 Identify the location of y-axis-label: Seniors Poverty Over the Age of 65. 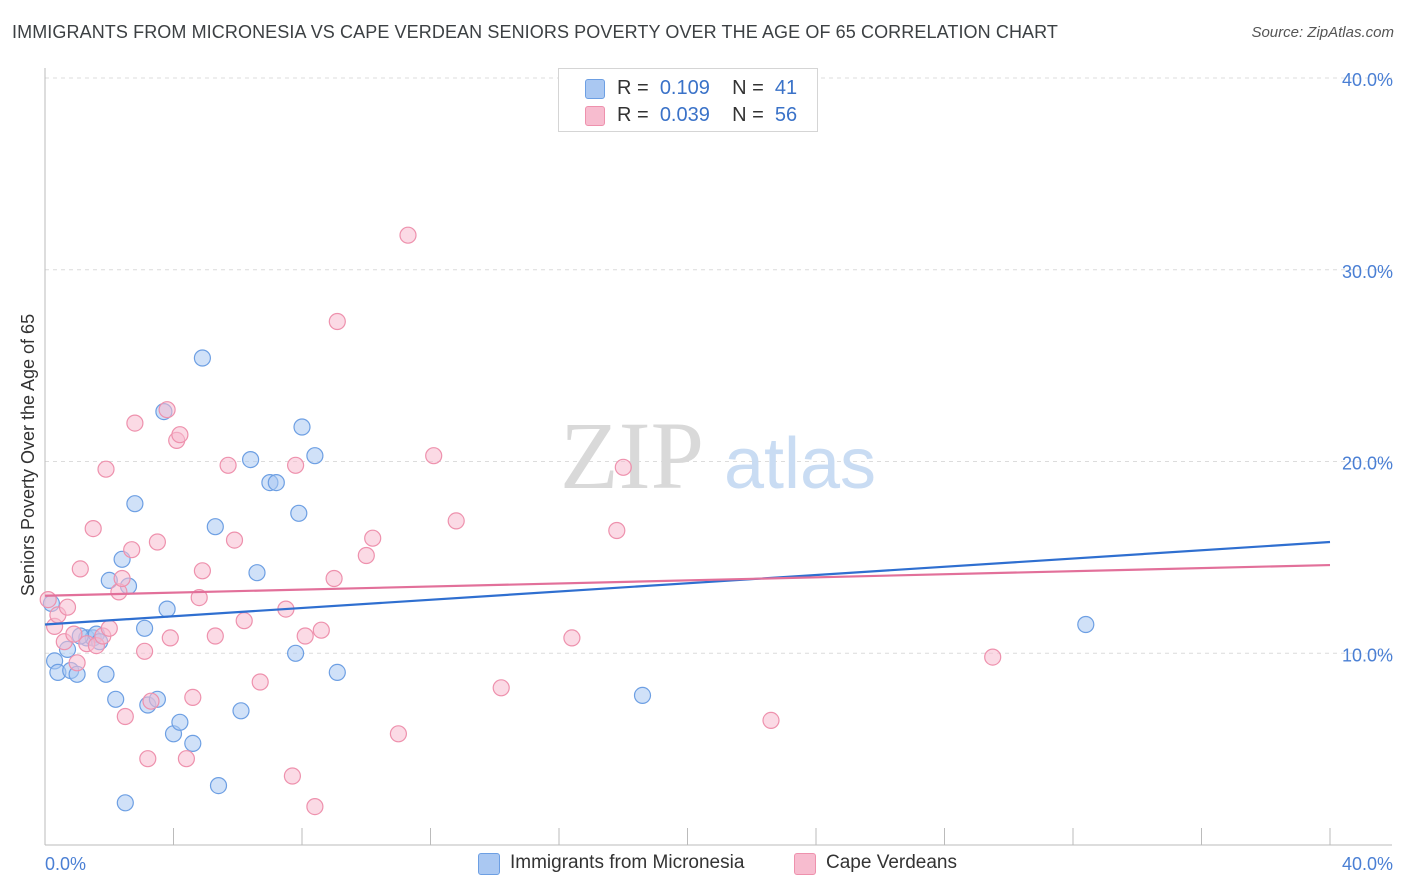
(28, 455).